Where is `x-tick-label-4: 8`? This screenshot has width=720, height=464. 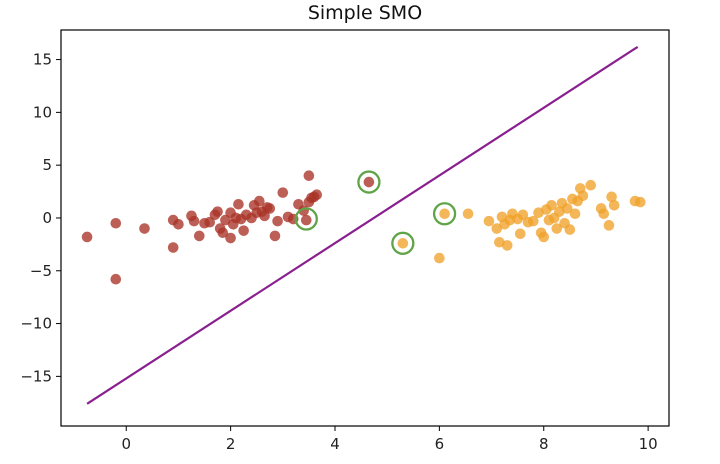
x-tick-label-4: 8 is located at coordinates (544, 444).